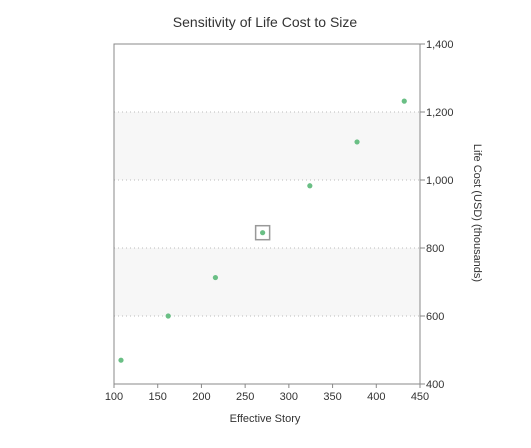 Image resolution: width=531 pixels, height=448 pixels. What do you see at coordinates (420, 397) in the screenshot?
I see `x-tick-label-450: 450` at bounding box center [420, 397].